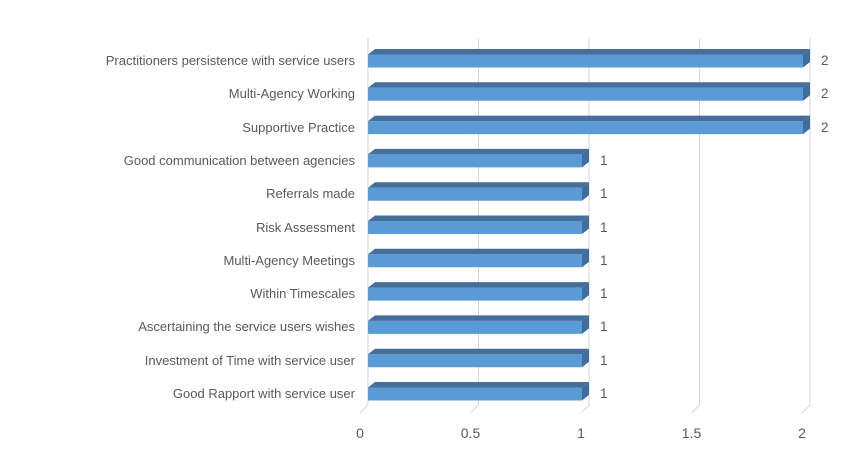 Image resolution: width=852 pixels, height=466 pixels. What do you see at coordinates (470, 433) in the screenshot?
I see `x-tick-label: 0.5` at bounding box center [470, 433].